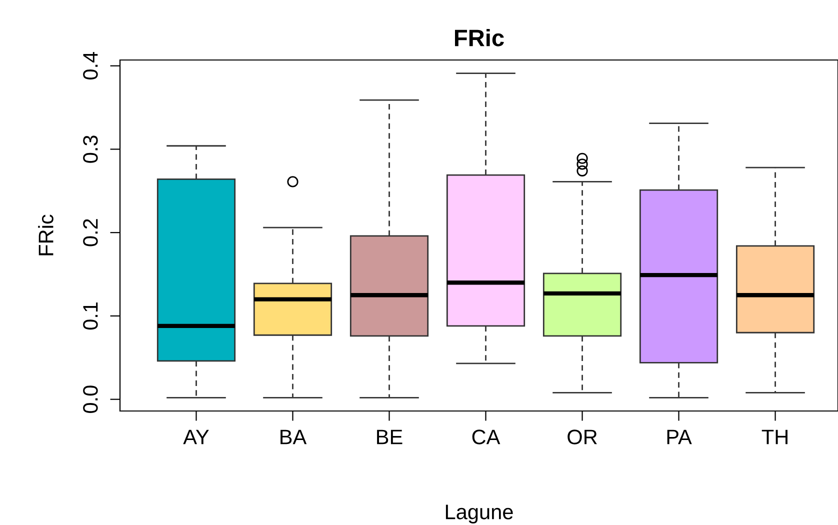 This screenshot has height=525, width=838. Describe the element at coordinates (582, 437) in the screenshot. I see `x-tick-label: OR` at that location.